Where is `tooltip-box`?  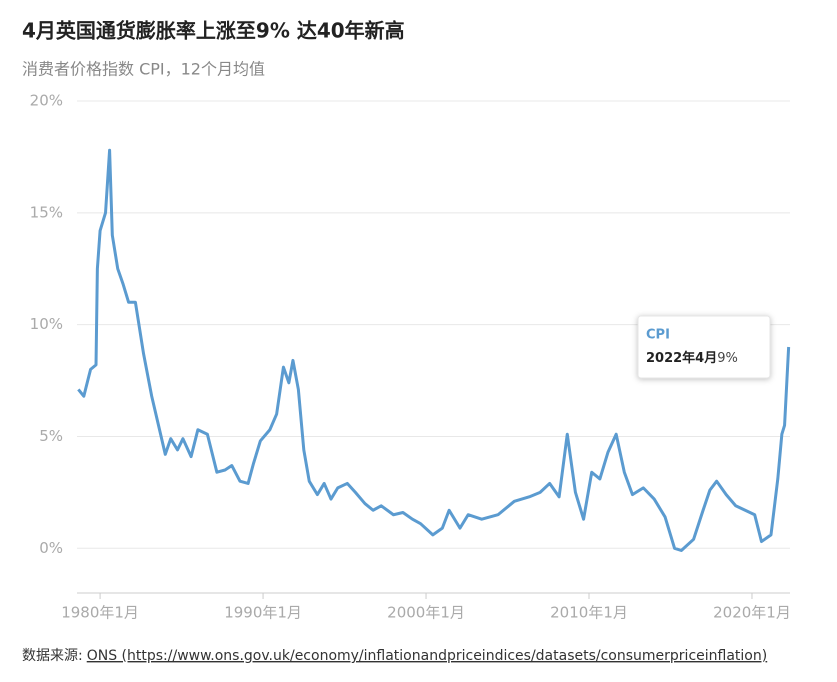
tooltip-box is located at coordinates (704, 347).